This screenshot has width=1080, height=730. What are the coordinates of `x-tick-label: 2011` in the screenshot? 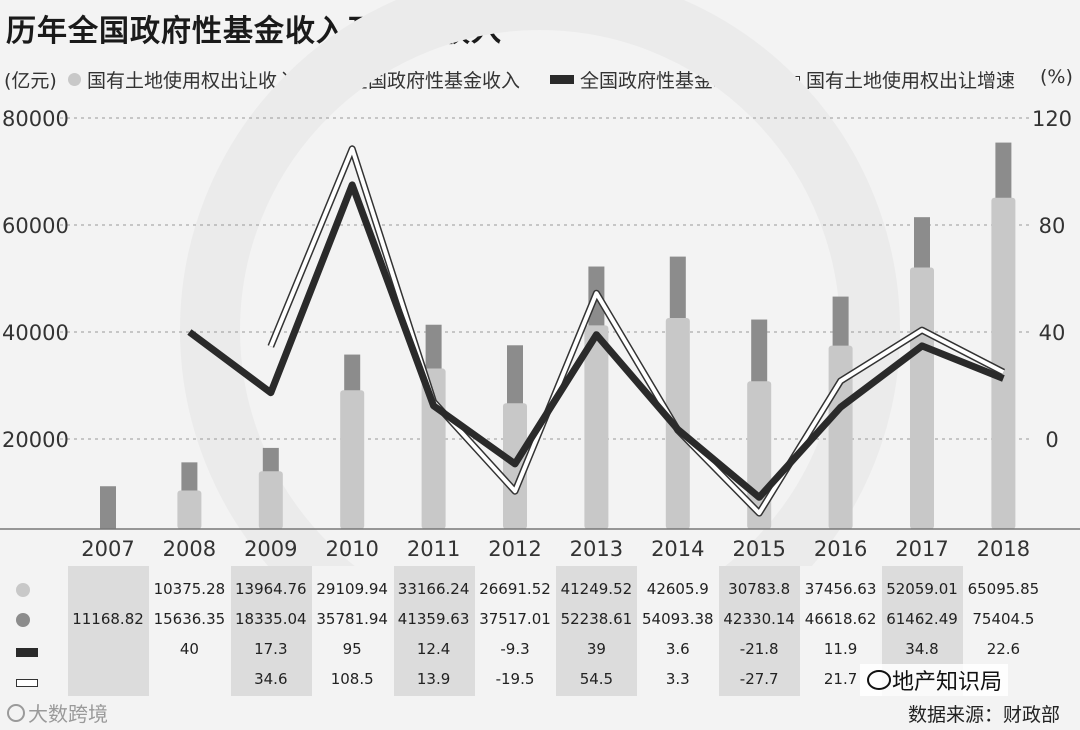 It's located at (433, 549).